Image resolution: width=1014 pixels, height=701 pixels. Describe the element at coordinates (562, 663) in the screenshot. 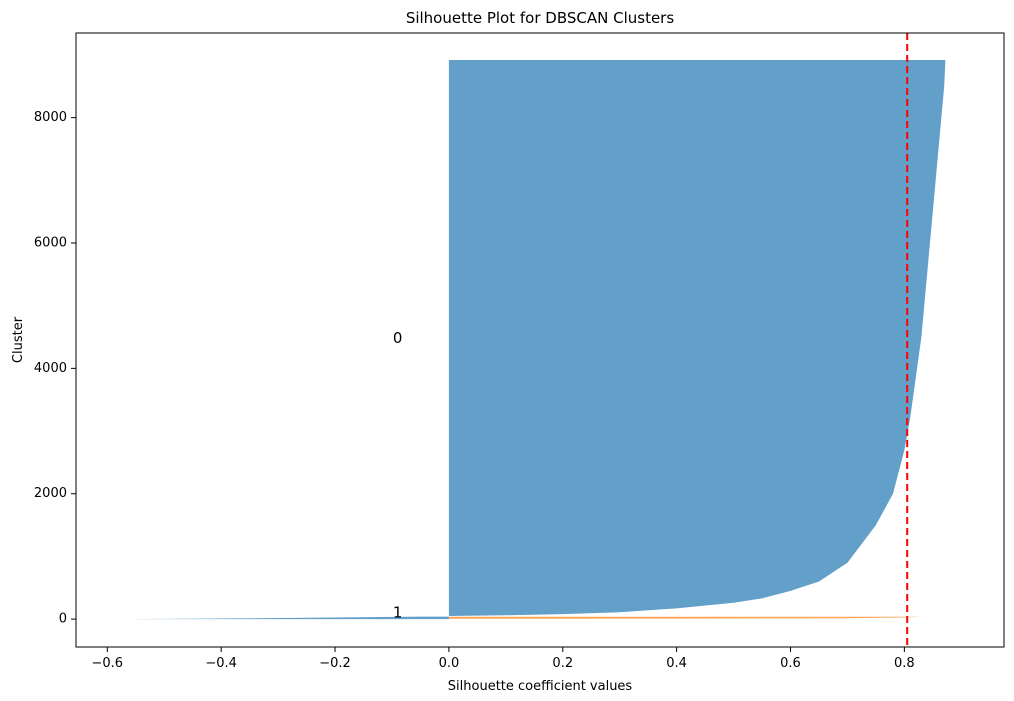

I see `x-tick-label: 0.2` at that location.